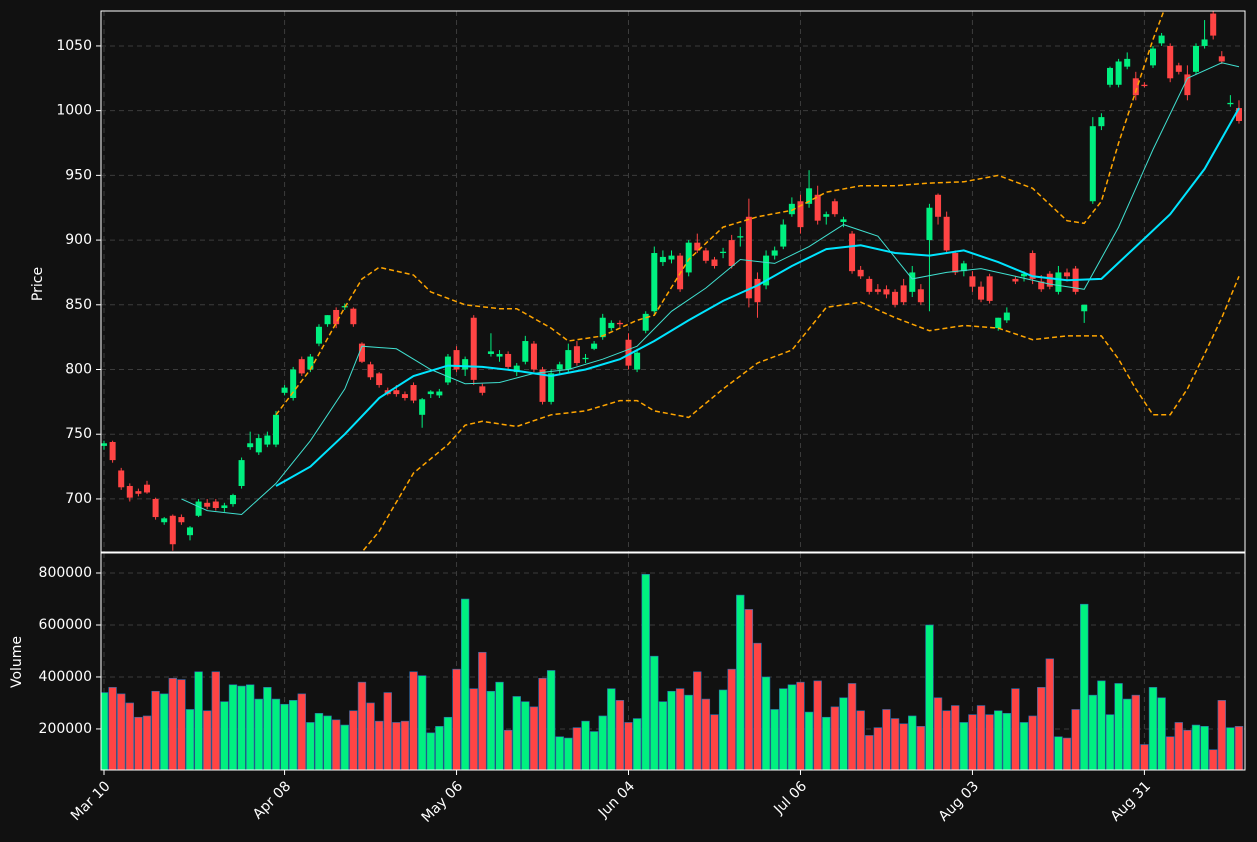 This screenshot has width=1257, height=842. Describe the element at coordinates (78, 305) in the screenshot. I see `y-tick-label: 850` at that location.